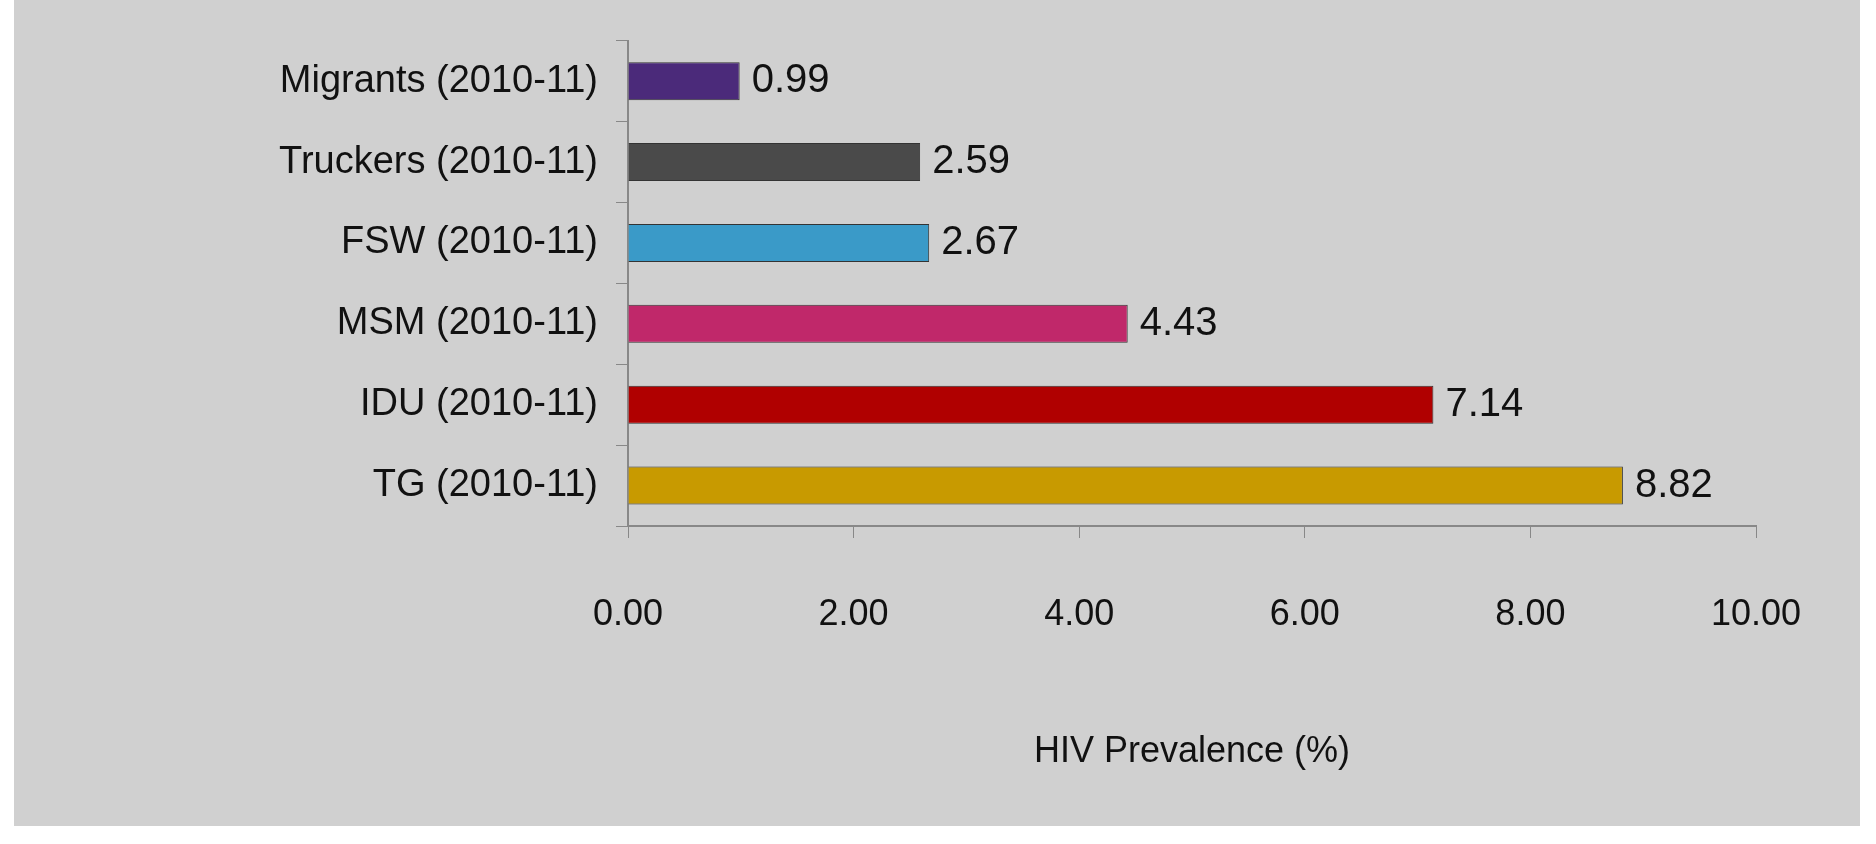  Describe the element at coordinates (1079, 612) in the screenshot. I see `x-tick-label: 4.00` at that location.